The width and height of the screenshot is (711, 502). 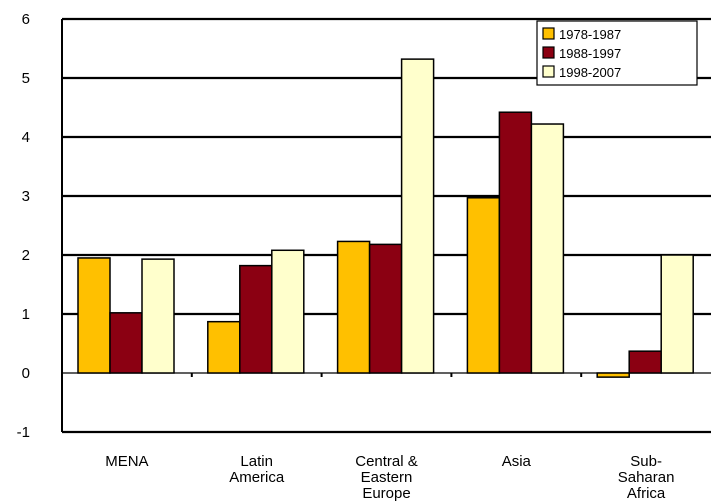 I want to click on legend: 1978-1987 1988-1997 1998-2007, so click(x=617, y=53).